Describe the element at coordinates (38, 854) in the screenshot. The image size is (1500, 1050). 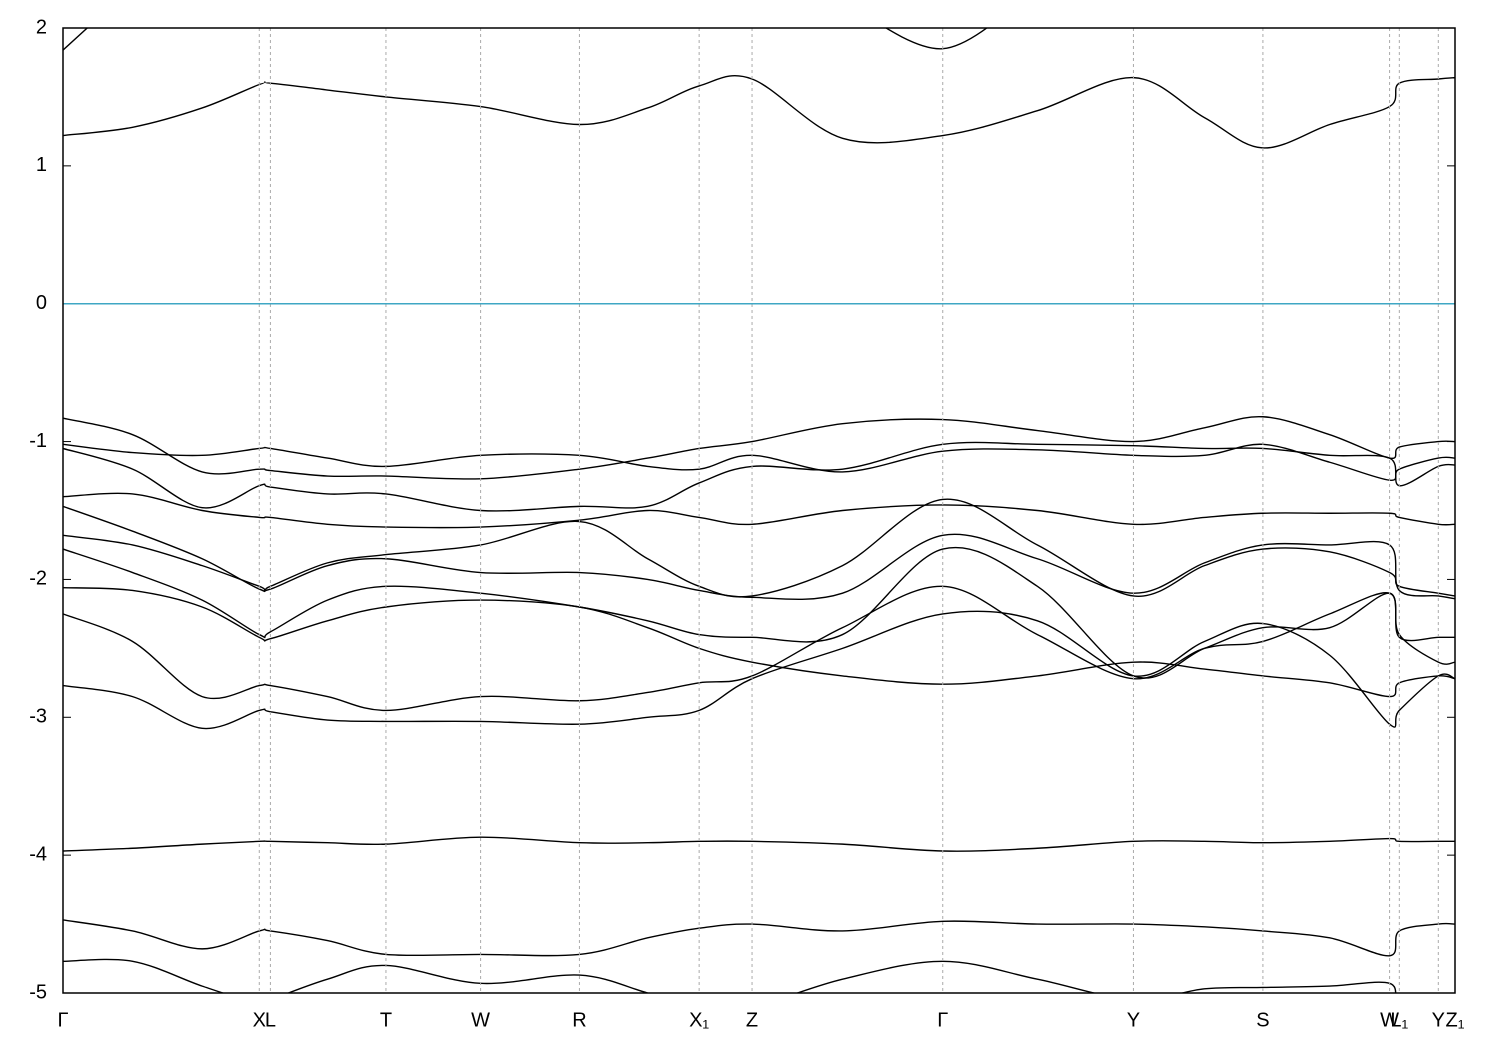
I see `y-tick-label: -4` at that location.